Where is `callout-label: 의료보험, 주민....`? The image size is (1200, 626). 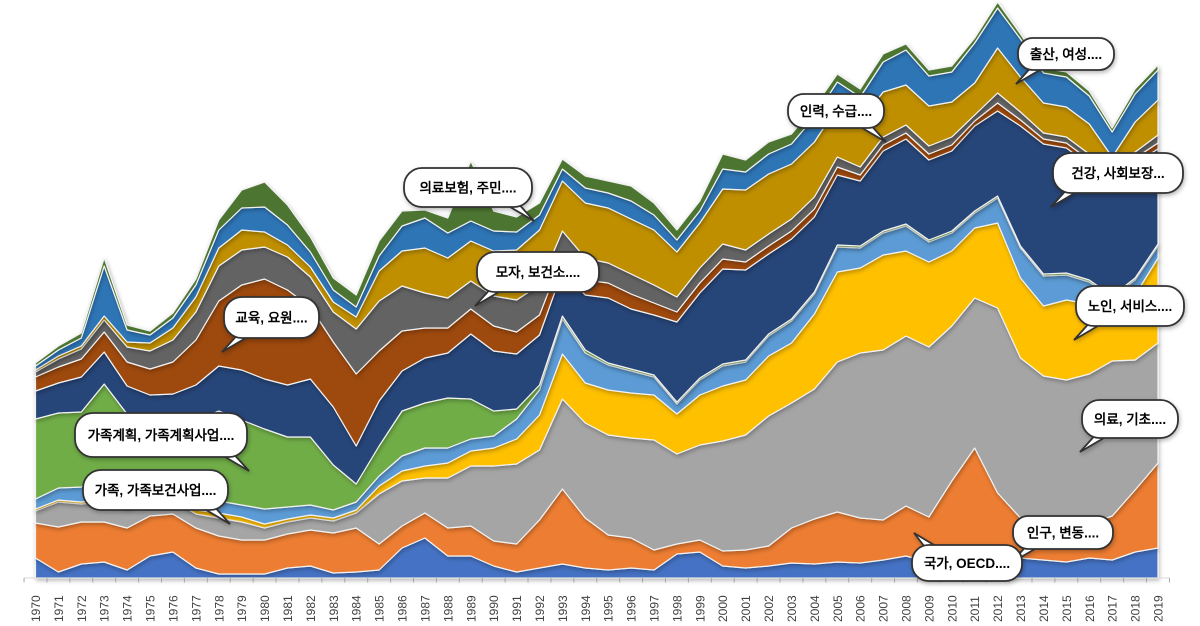
callout-label: 의료보험, 주민.... is located at coordinates (467, 187).